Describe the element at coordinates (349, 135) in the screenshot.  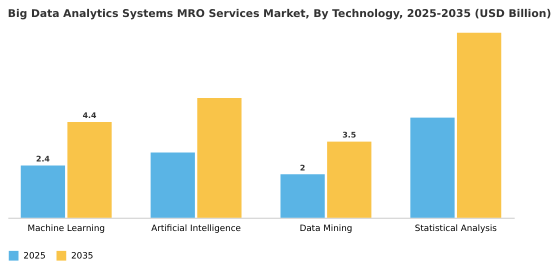
I see `data-label: 3.5` at that location.